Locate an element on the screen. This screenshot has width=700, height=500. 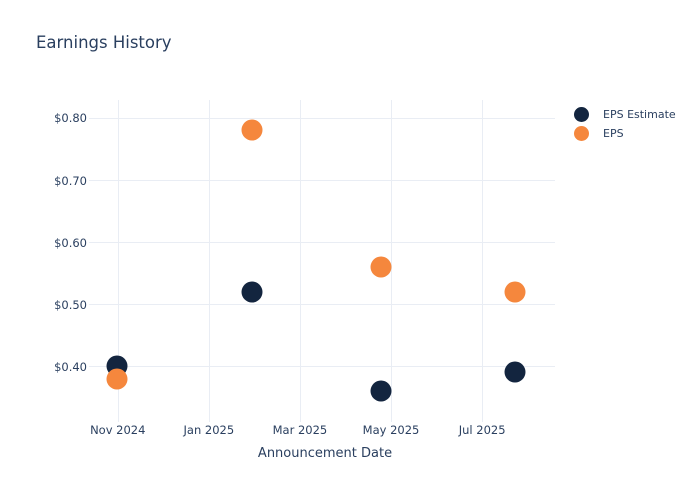
eps-estimate-marker-icon is located at coordinates (581, 114).